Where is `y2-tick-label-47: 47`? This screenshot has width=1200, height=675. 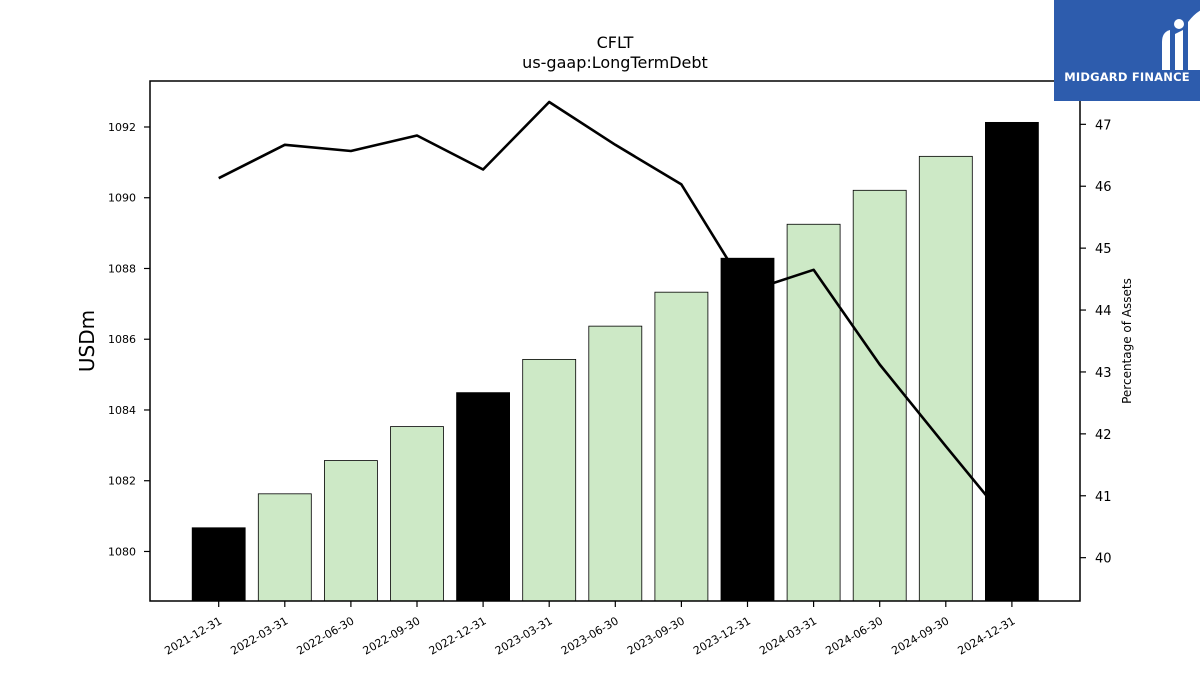 y2-tick-label-47: 47 is located at coordinates (1103, 125).